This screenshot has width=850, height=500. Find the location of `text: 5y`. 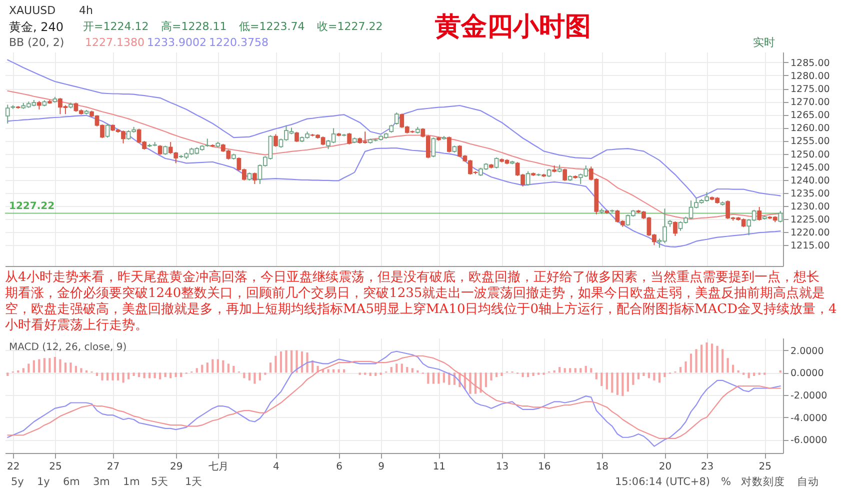

text: 5y is located at coordinates (17, 482).